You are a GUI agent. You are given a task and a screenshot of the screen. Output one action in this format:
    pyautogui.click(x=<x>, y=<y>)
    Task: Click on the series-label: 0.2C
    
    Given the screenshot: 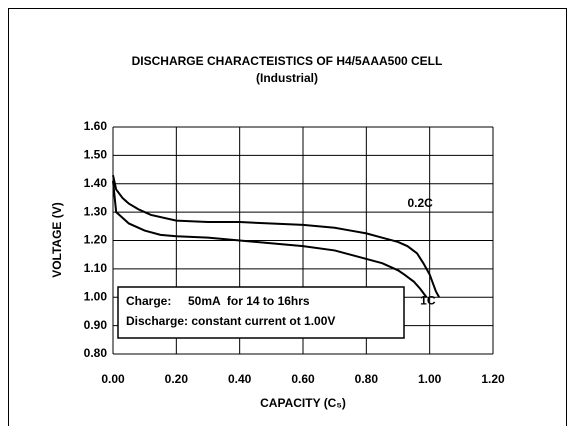 What is the action you would take?
    pyautogui.click(x=421, y=203)
    